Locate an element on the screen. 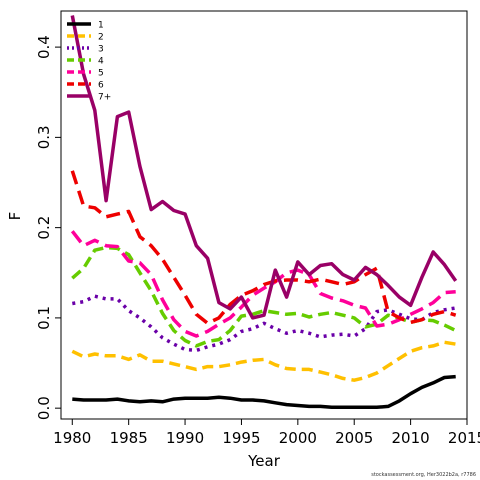 The width and height of the screenshot is (480, 480). x-tick-label: 1980 is located at coordinates (72, 438).